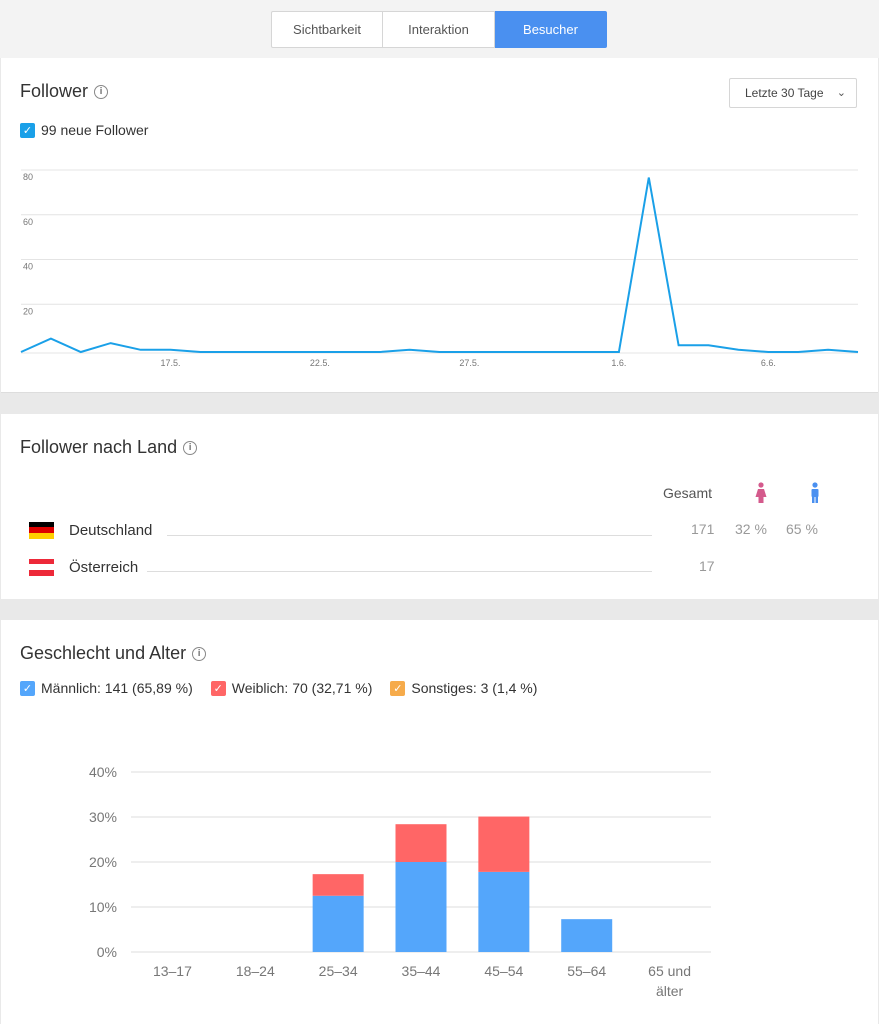  Describe the element at coordinates (751, 529) in the screenshot. I see `country-female-pct: 32 %` at that location.